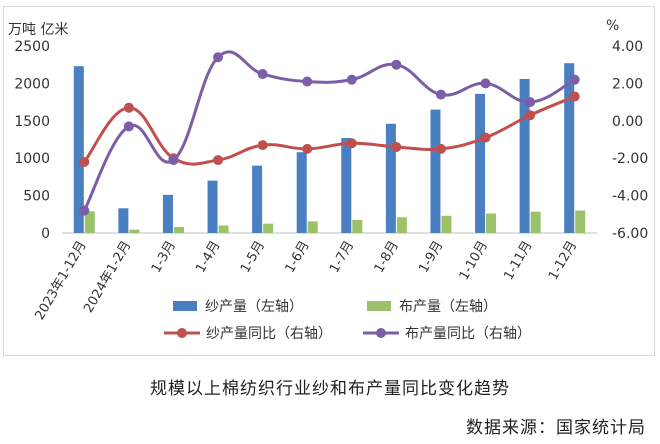  What do you see at coordinates (107, 277) in the screenshot?
I see `x-tick-label: 2024年1-2月` at bounding box center [107, 277].